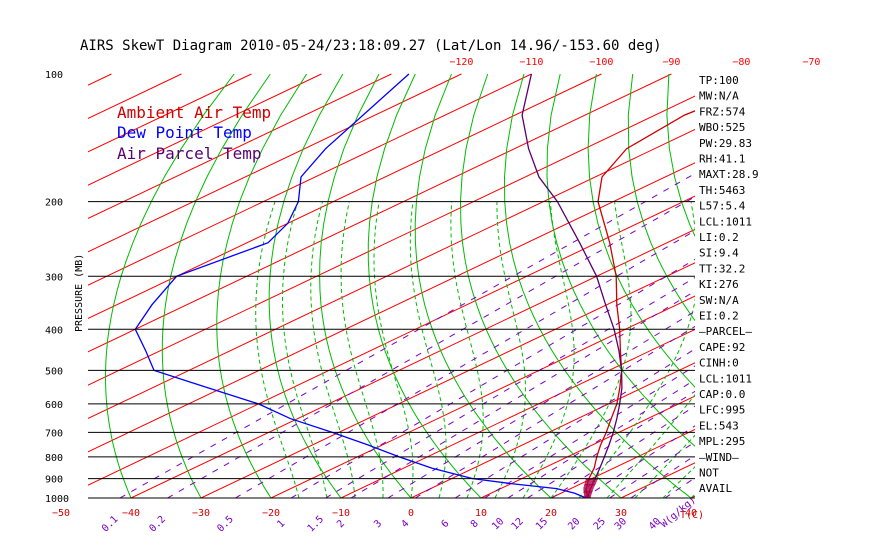 The height and width of the screenshot is (560, 870). I want to click on pressure-tick-label: 700, so click(54, 433).